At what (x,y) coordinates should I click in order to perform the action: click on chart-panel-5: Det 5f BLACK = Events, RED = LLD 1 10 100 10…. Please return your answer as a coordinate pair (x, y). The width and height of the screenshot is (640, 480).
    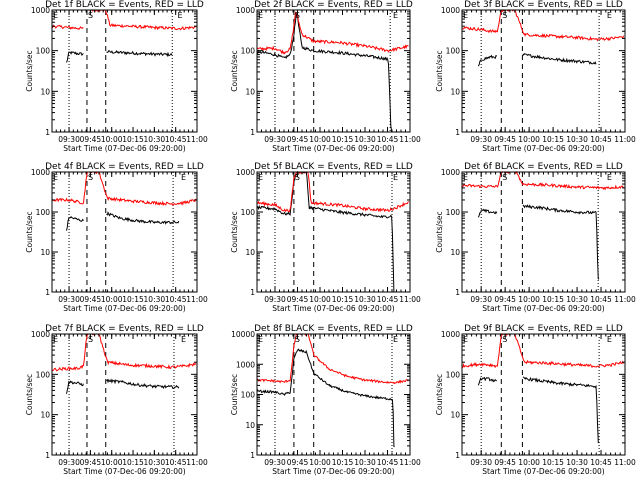
    Looking at the image, I should click on (325, 237).